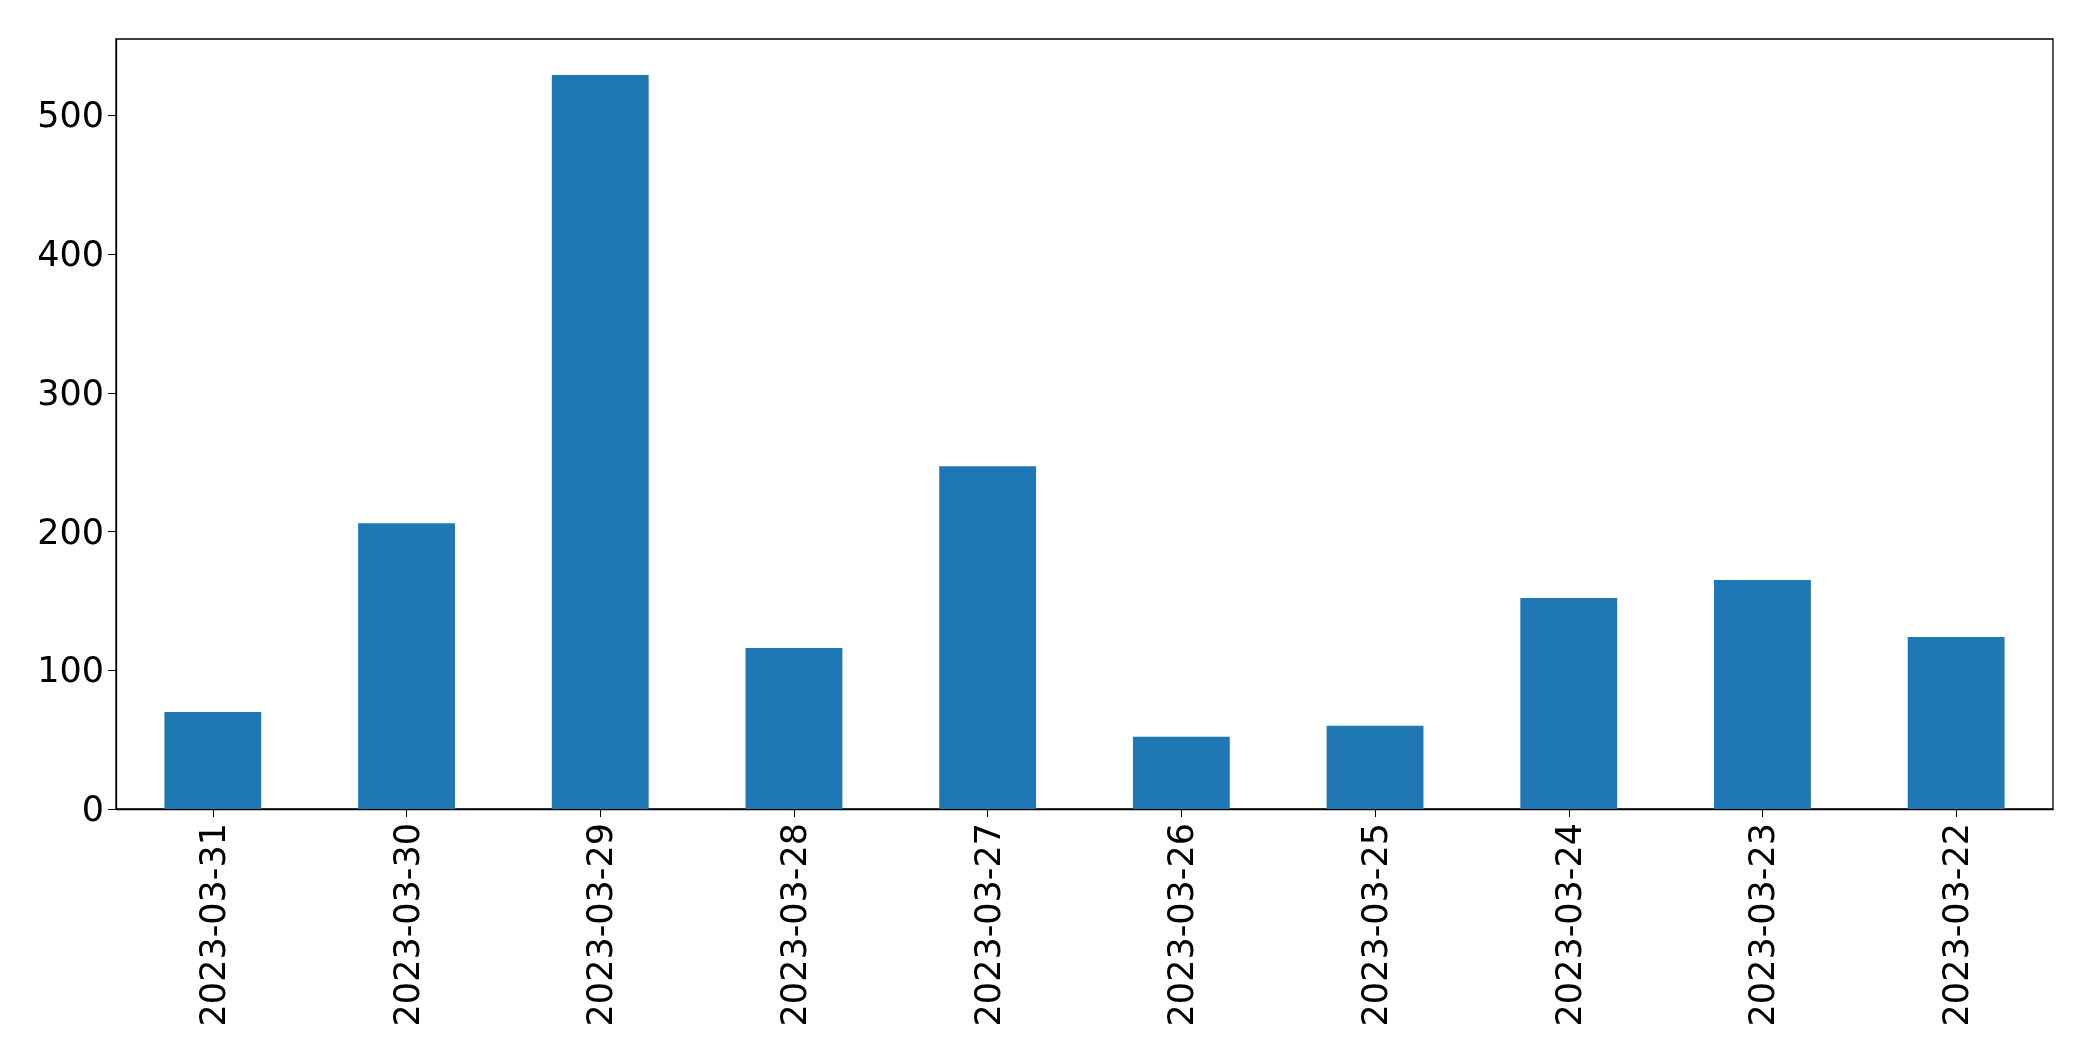  I want to click on x-tick-label: 2023-03-22, so click(1956, 925).